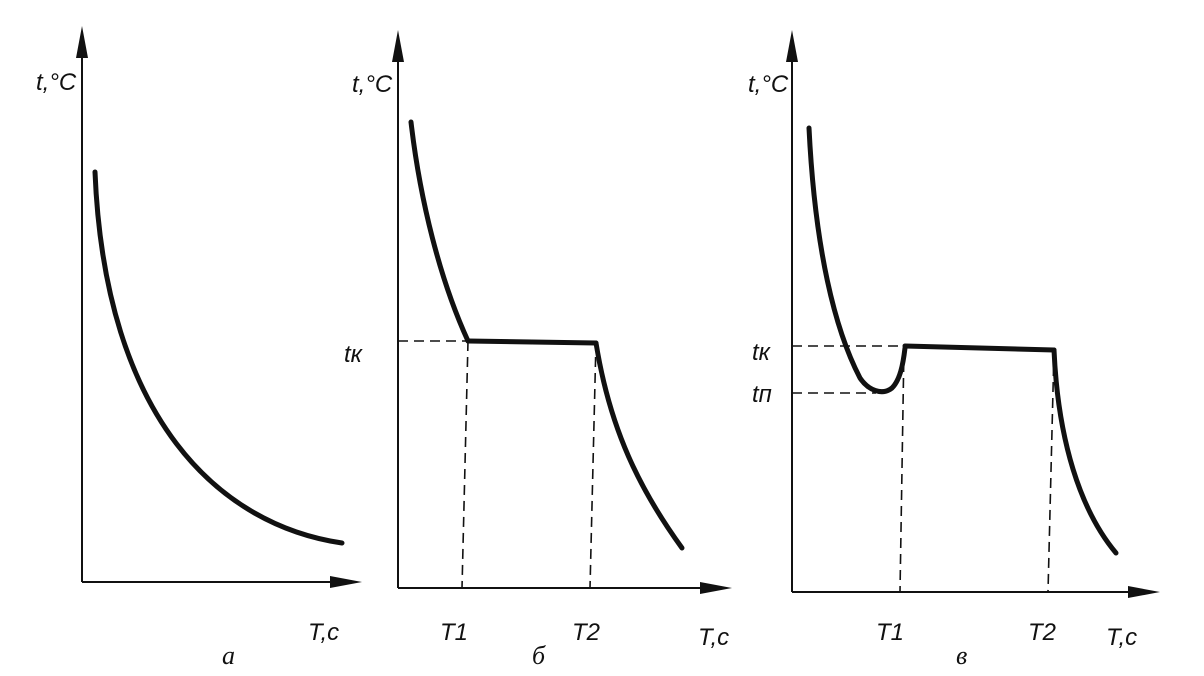 The height and width of the screenshot is (676, 1204). What do you see at coordinates (56, 82) in the screenshot?
I see `panel-a-y-axis-label: t,°C` at bounding box center [56, 82].